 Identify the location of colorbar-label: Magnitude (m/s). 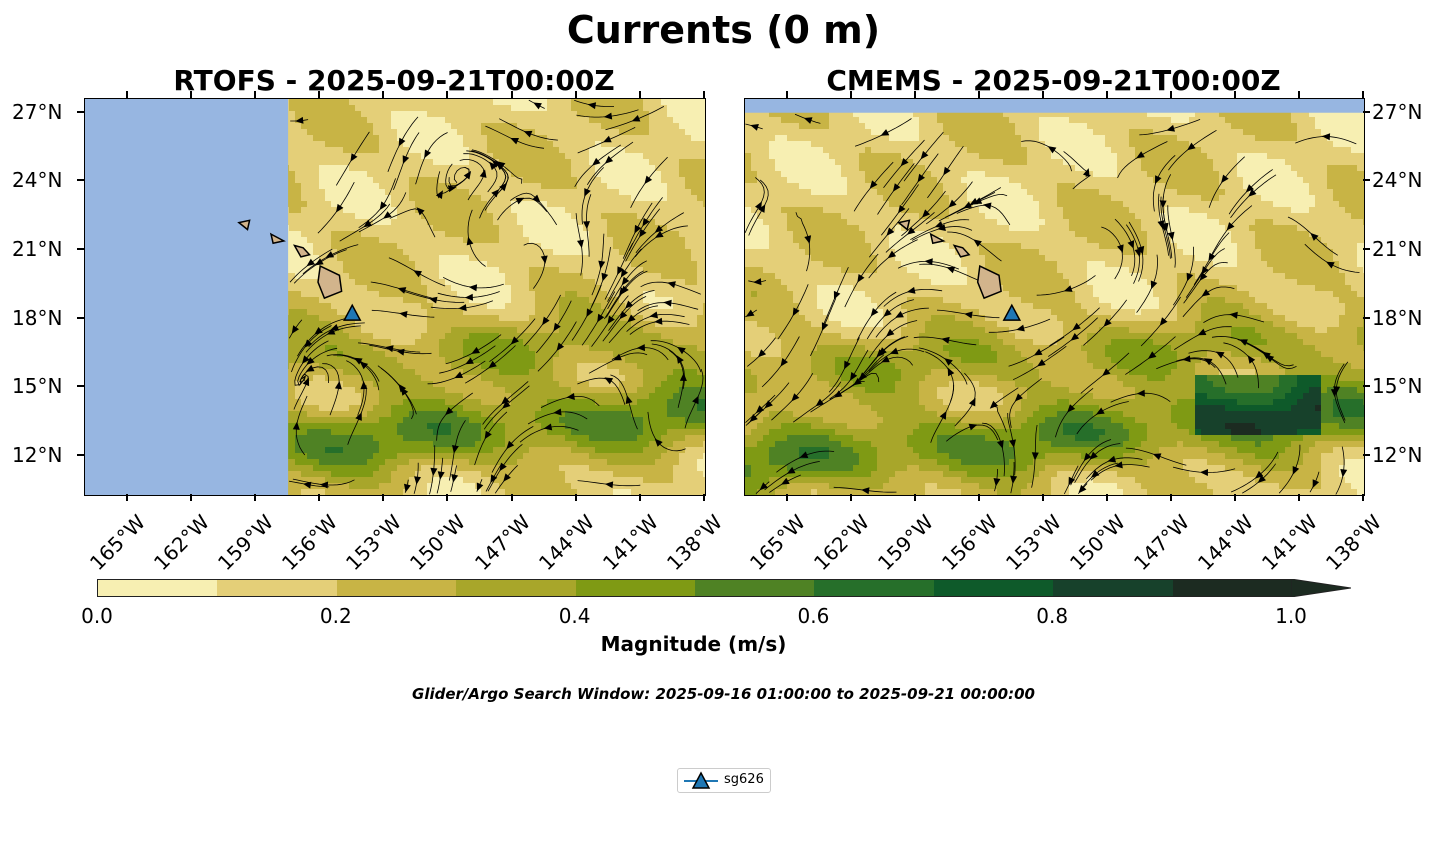
(693, 644).